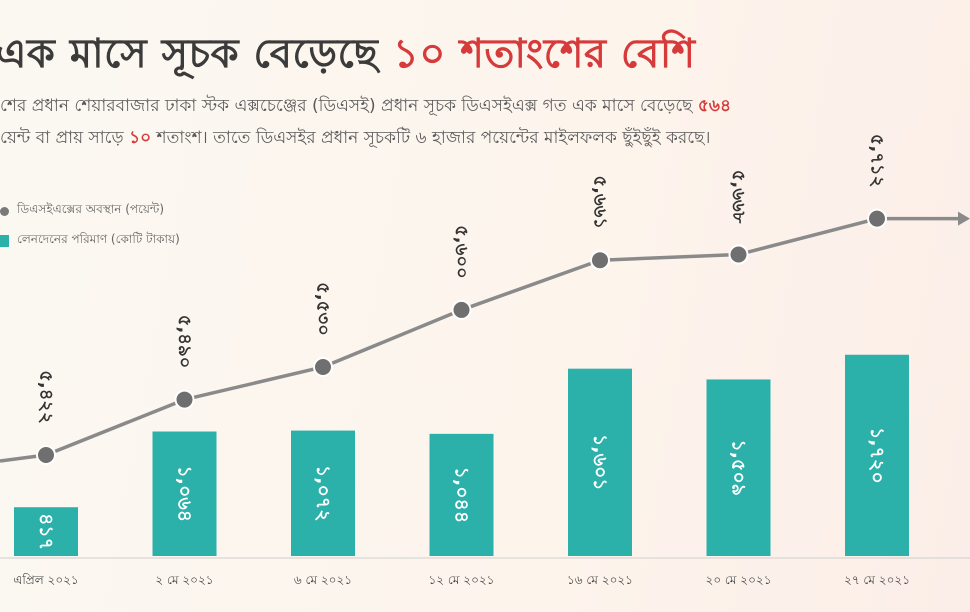 The width and height of the screenshot is (970, 612). What do you see at coordinates (4, 241) in the screenshot?
I see `legend-bar-icon` at bounding box center [4, 241].